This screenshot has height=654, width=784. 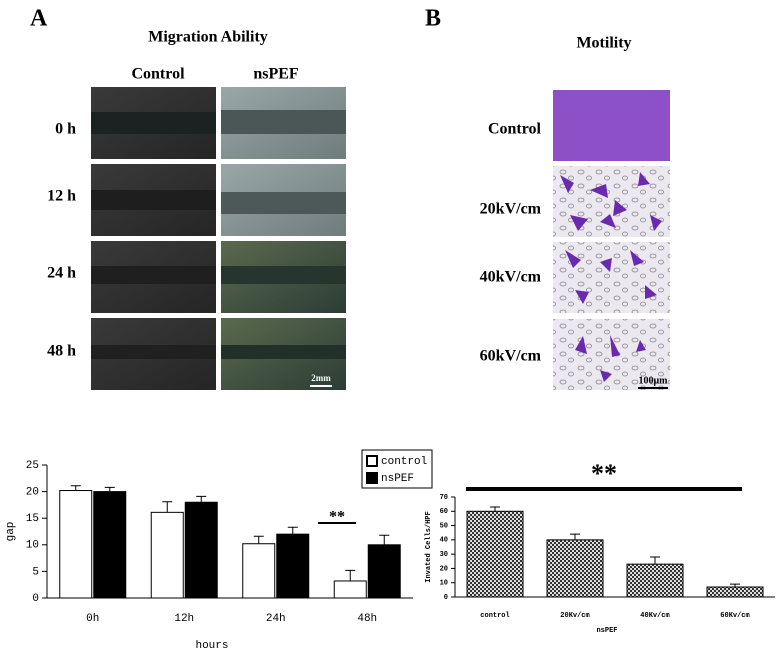 I want to click on panel-title: Motility, so click(x=603, y=43).